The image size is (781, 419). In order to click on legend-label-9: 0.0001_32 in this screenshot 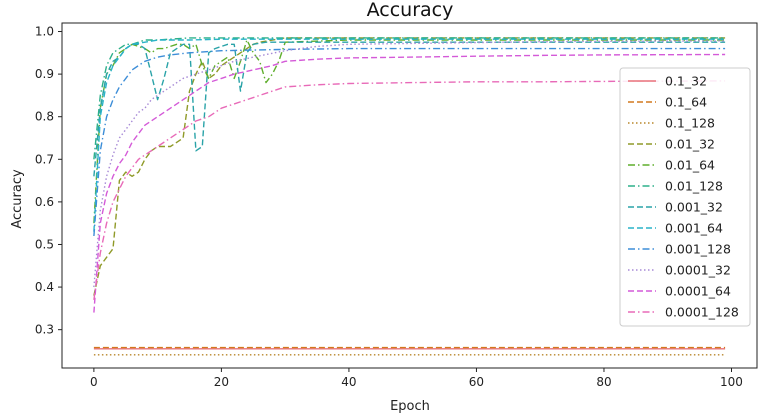, I will do `click(698, 270)`.